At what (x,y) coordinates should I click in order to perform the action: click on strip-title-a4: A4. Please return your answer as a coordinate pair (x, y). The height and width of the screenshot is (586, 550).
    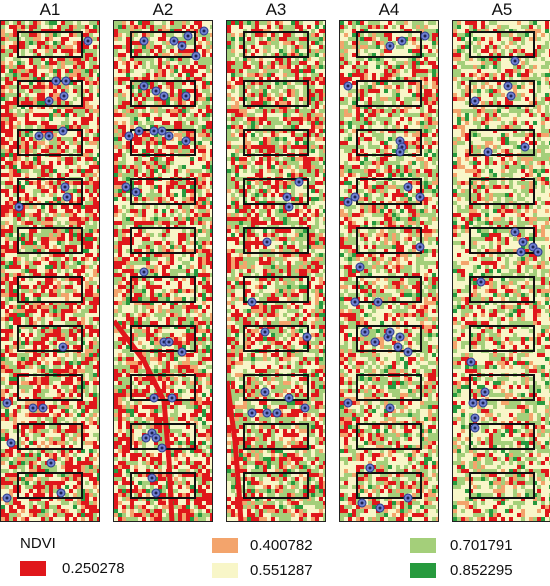
    Looking at the image, I should click on (389, 9).